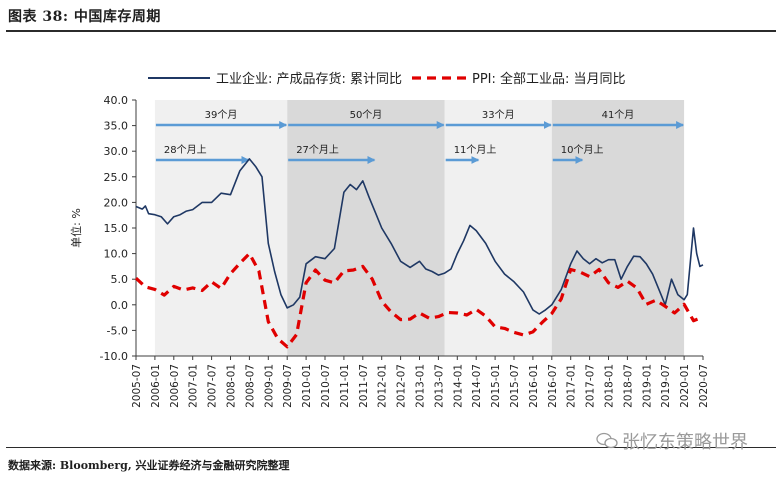 Image resolution: width=784 pixels, height=477 pixels. Describe the element at coordinates (391, 31) in the screenshot. I see `title-divider` at that location.